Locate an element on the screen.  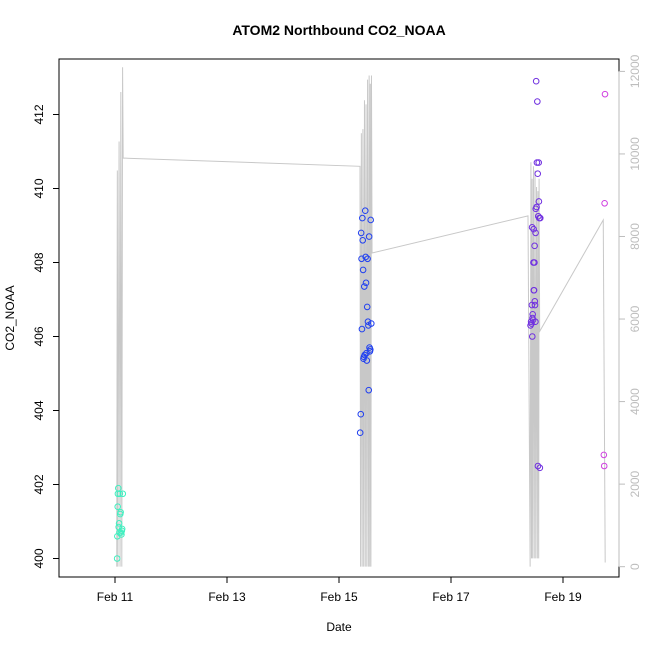
x-axis: Feb 11 Feb 13 Feb 15 Feb 17 Feb 19 is located at coordinates (339, 590).